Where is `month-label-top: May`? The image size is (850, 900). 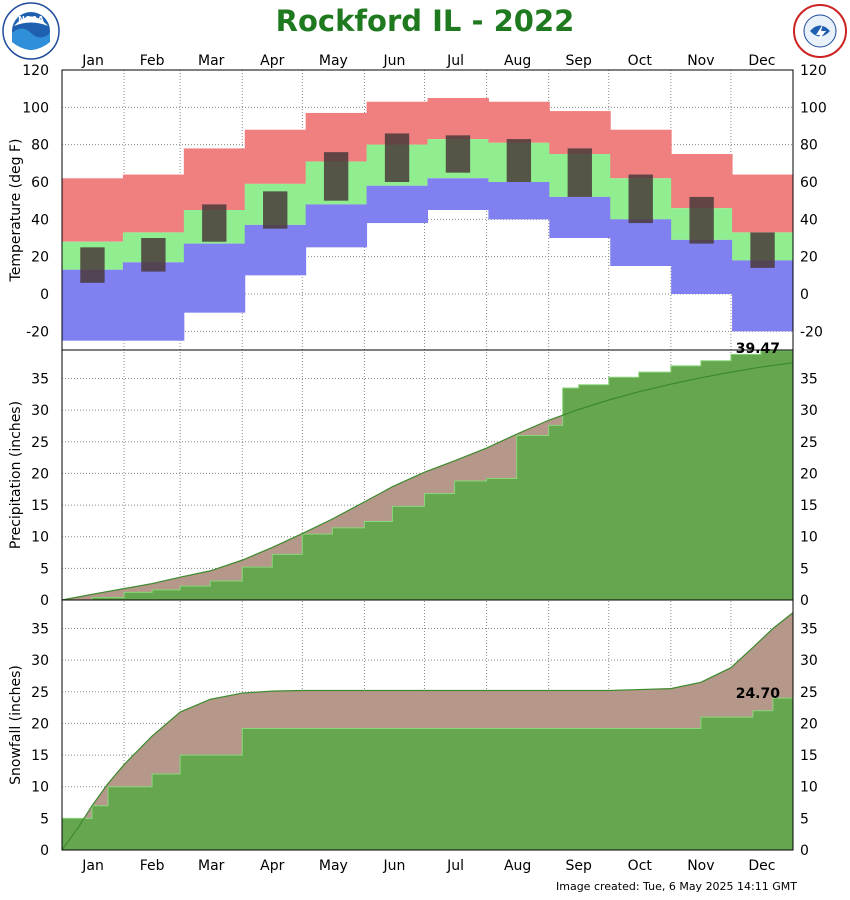
month-label-top: May is located at coordinates (333, 61).